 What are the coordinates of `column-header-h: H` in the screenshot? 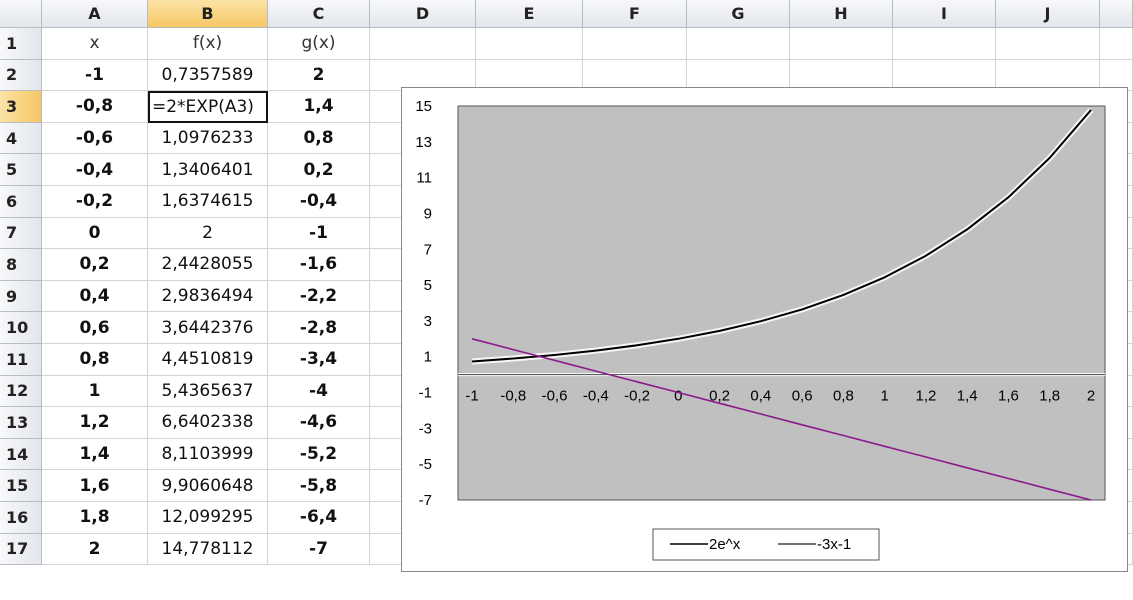 It's located at (841, 14).